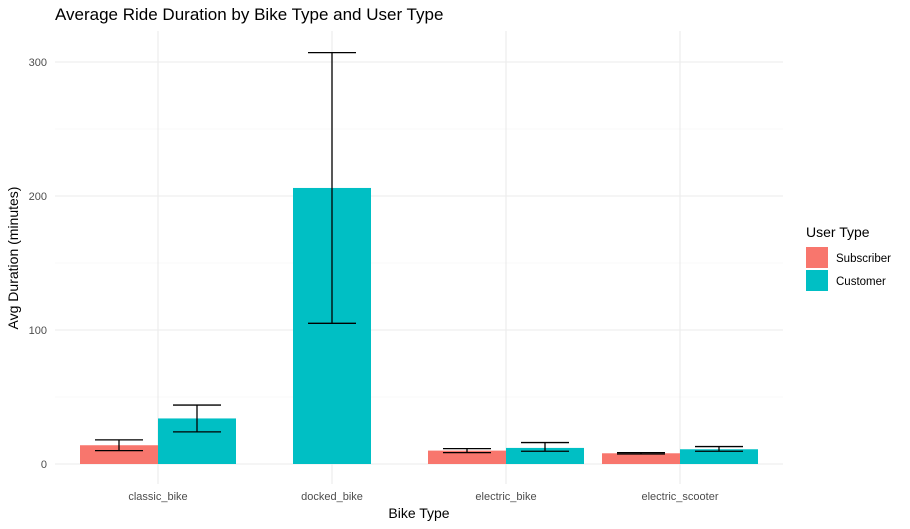  Describe the element at coordinates (545, 455) in the screenshot. I see `bar-customer-electric_bike` at that location.